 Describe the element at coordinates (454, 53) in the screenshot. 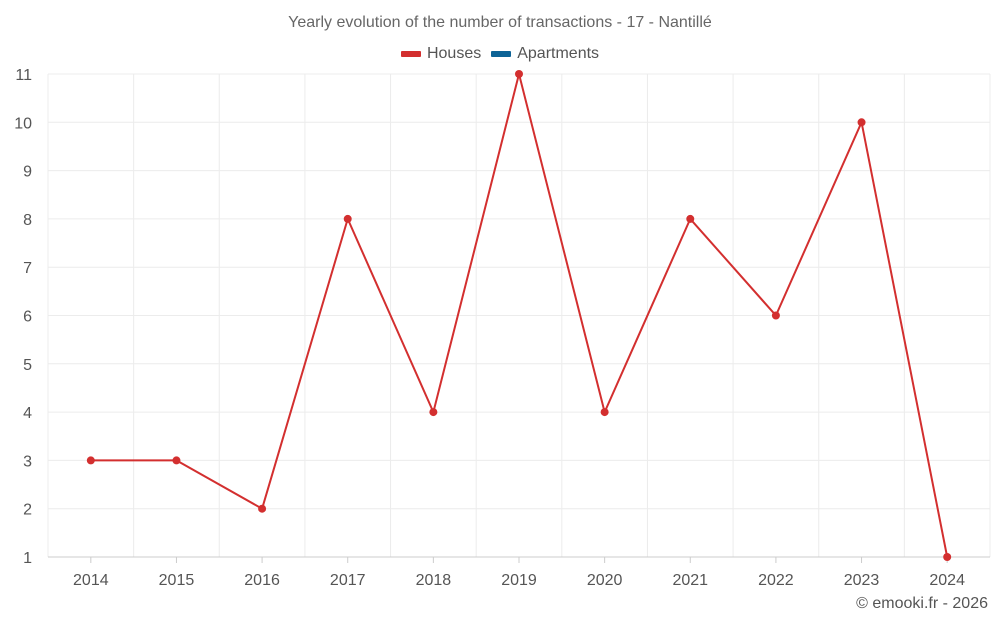

I see `legend-label-houses: Houses` at that location.